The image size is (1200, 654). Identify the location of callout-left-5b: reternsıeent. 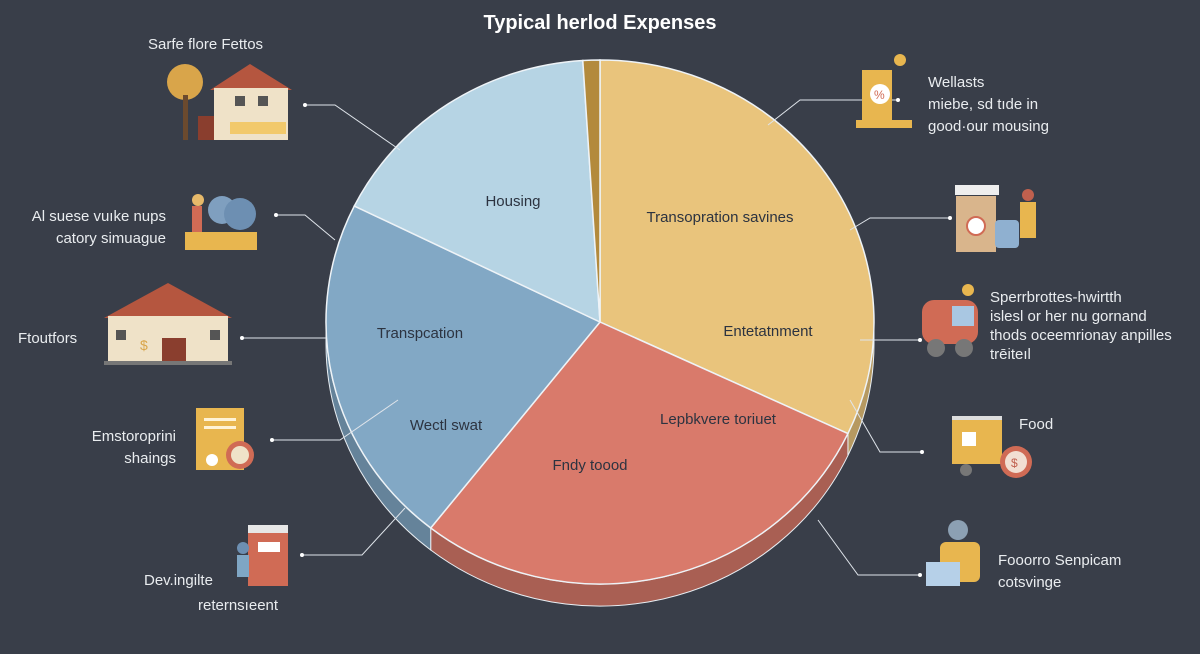
(238, 605).